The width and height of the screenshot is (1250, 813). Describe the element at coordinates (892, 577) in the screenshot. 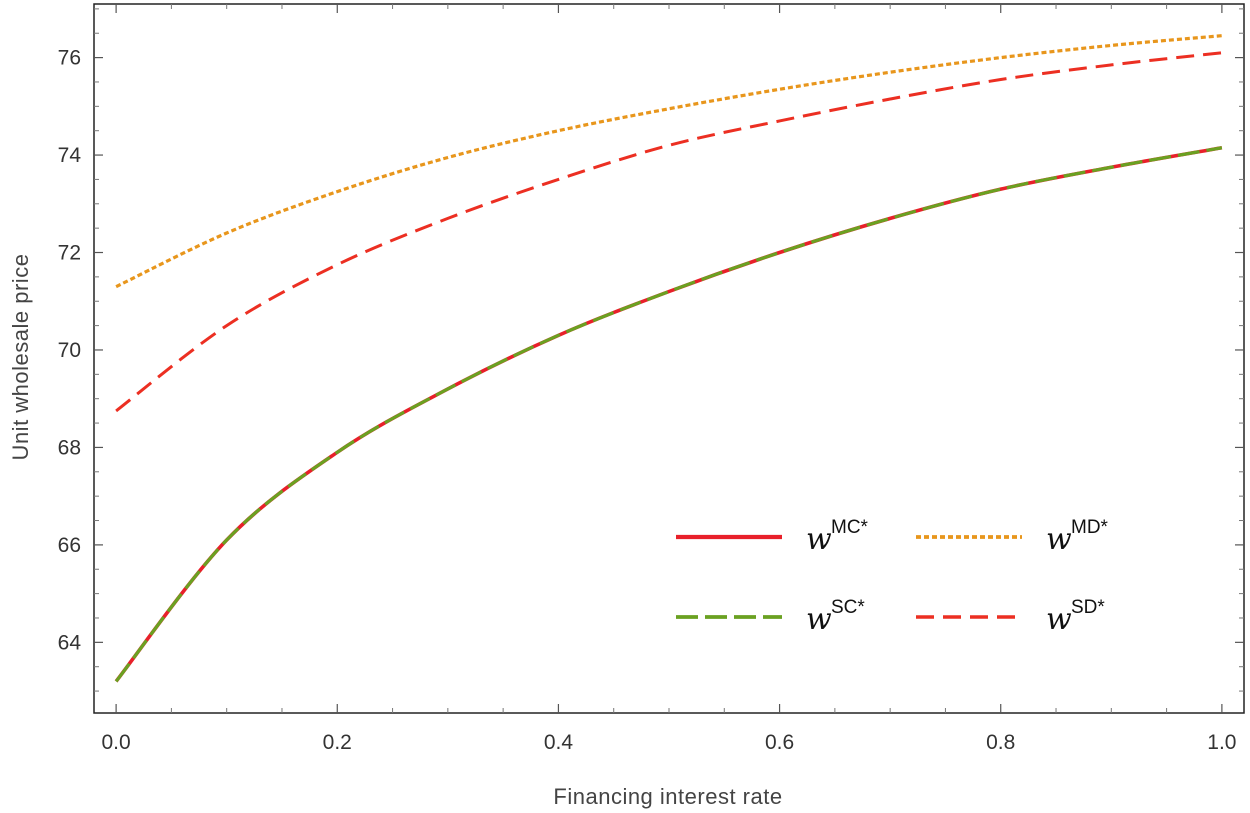

I see `legend: w MC* w MD*w SC* w SD*` at that location.